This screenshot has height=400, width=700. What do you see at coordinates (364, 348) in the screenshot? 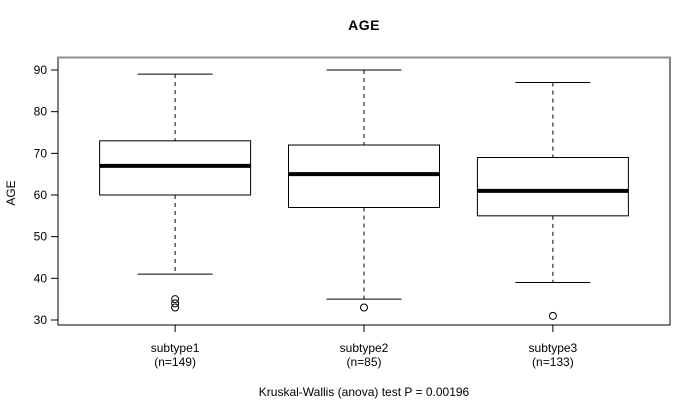
I see `x-tick-label: subtype2` at bounding box center [364, 348].